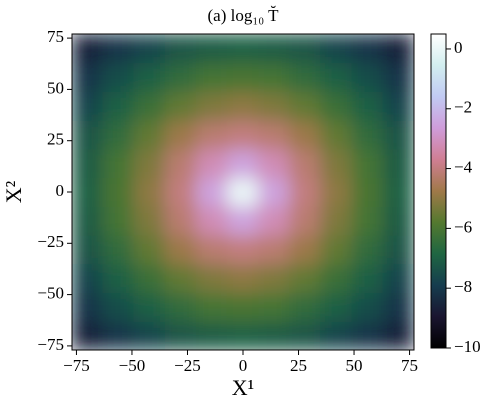 The width and height of the screenshot is (498, 408). I want to click on colorbar-tick-label: −4, so click(463, 166).